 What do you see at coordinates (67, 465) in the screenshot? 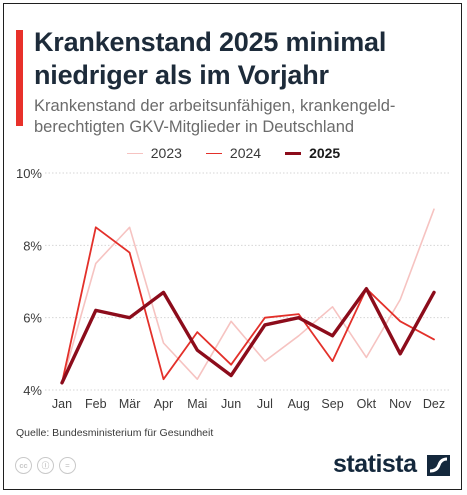
I see `no-derivatives-icon: =` at bounding box center [67, 465].